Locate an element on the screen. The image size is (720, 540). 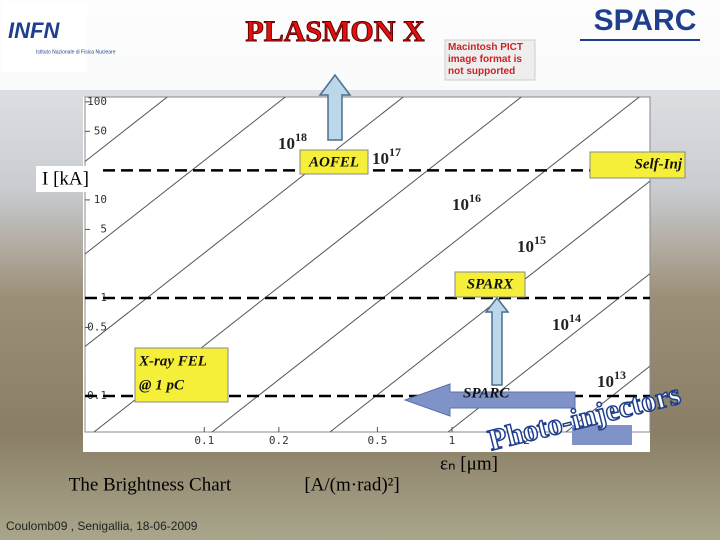
brightness-label: 1014 is located at coordinates (566, 322).